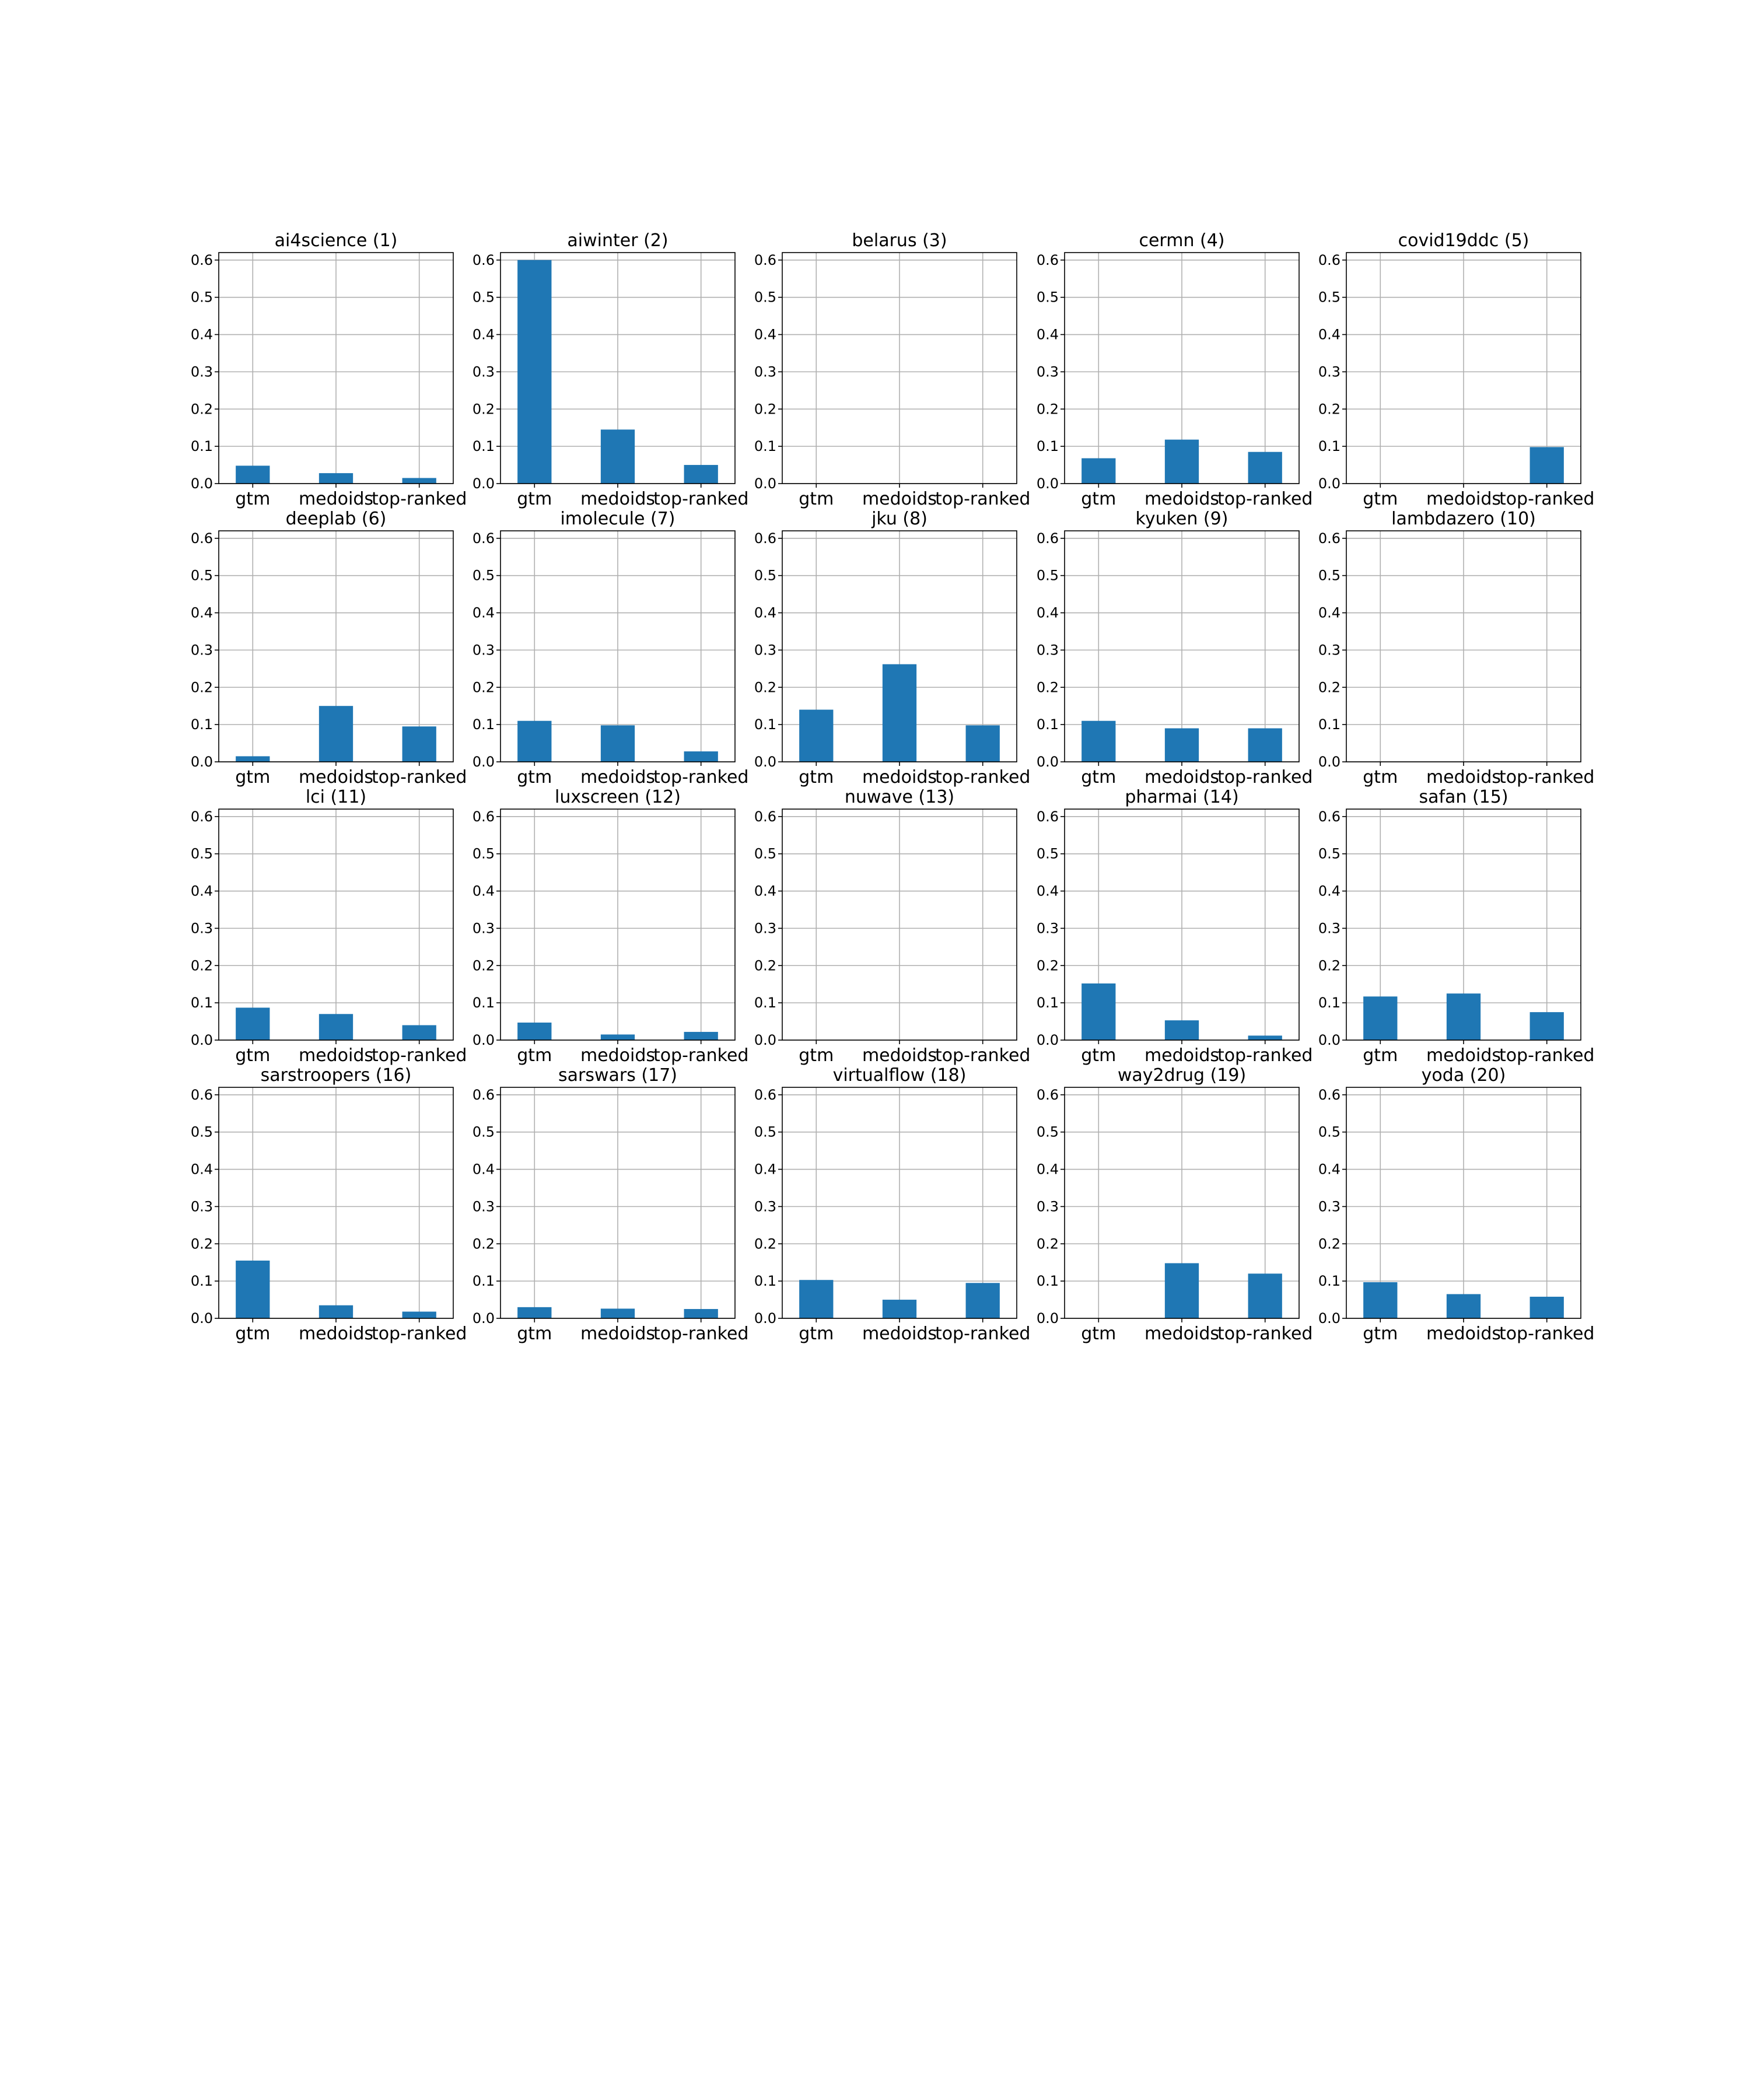 This screenshot has height=2100, width=1750. What do you see at coordinates (1181, 797) in the screenshot?
I see `panel-title: pharmai (14)` at bounding box center [1181, 797].